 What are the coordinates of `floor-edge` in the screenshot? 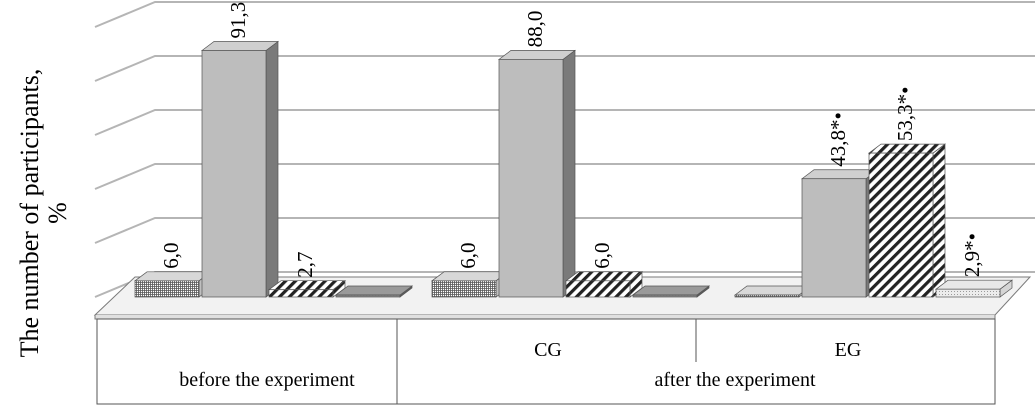 It's located at (545, 317).